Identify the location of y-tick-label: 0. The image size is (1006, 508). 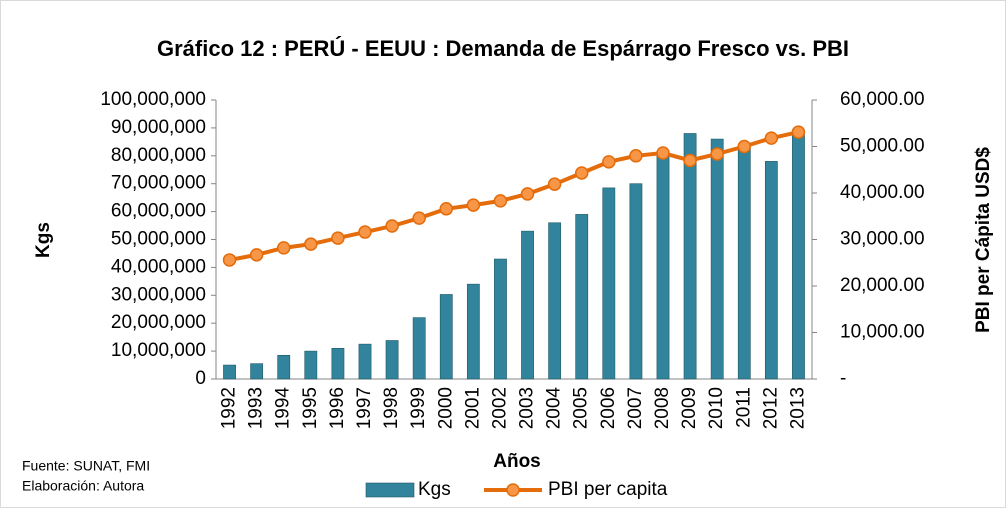
(200, 378).